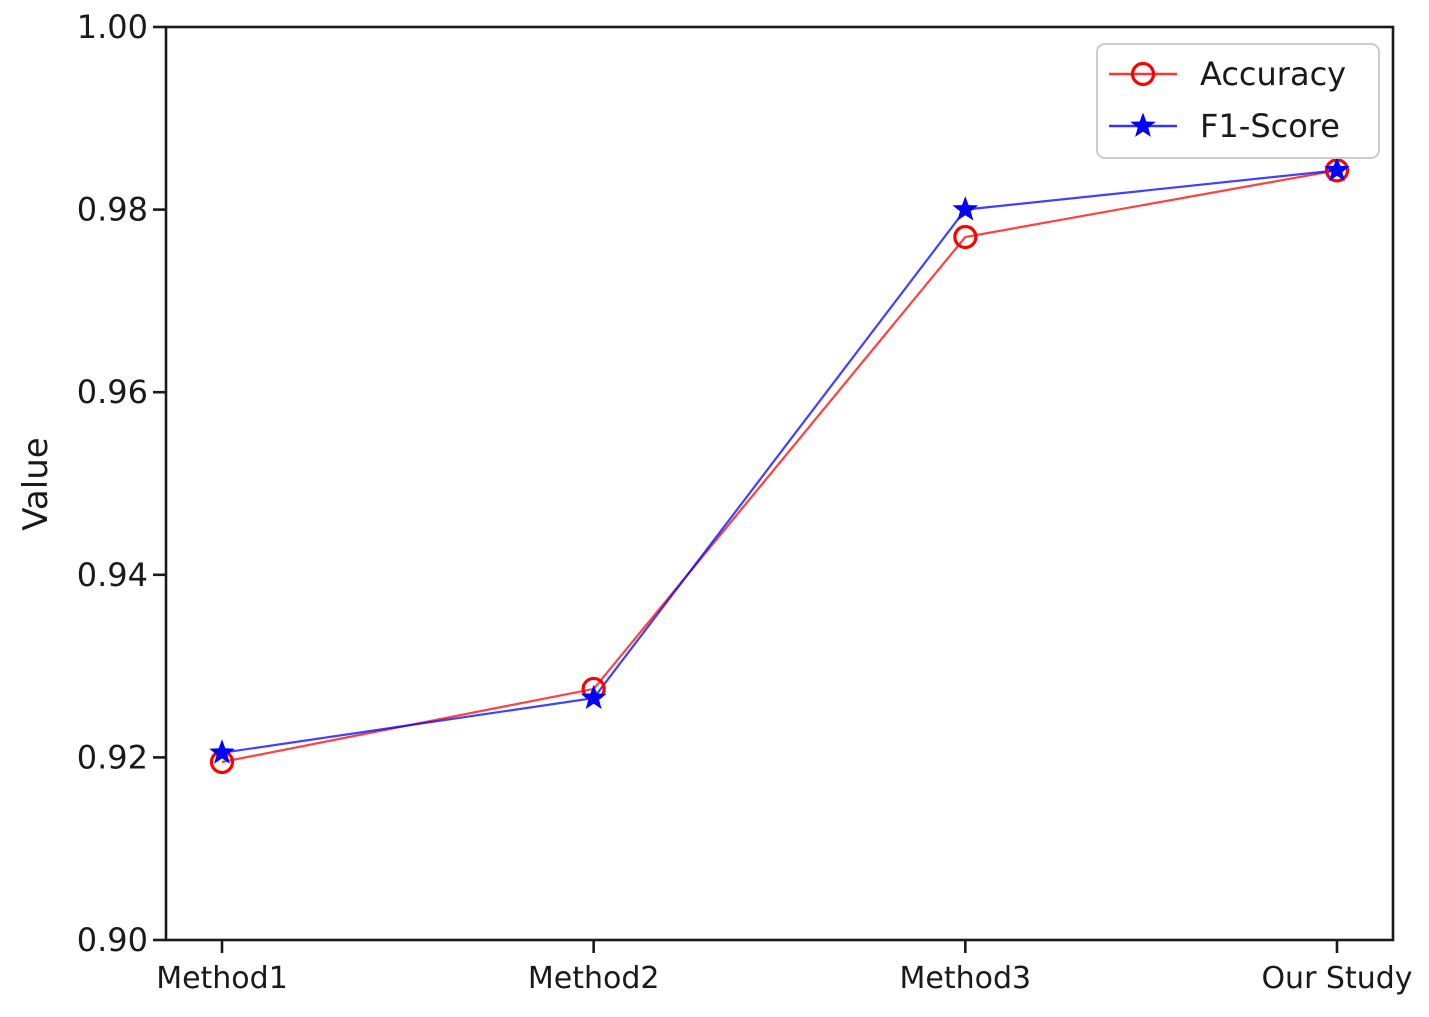 The width and height of the screenshot is (1429, 1017). Describe the element at coordinates (965, 237) in the screenshot. I see `accuracy-marker` at that location.